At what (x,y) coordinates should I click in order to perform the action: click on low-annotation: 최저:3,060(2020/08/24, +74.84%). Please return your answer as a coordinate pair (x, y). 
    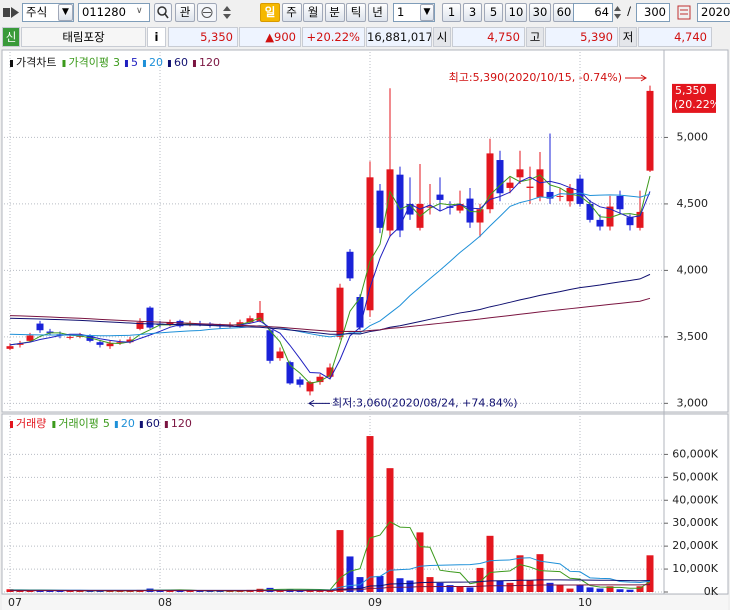
    Looking at the image, I should click on (425, 402).